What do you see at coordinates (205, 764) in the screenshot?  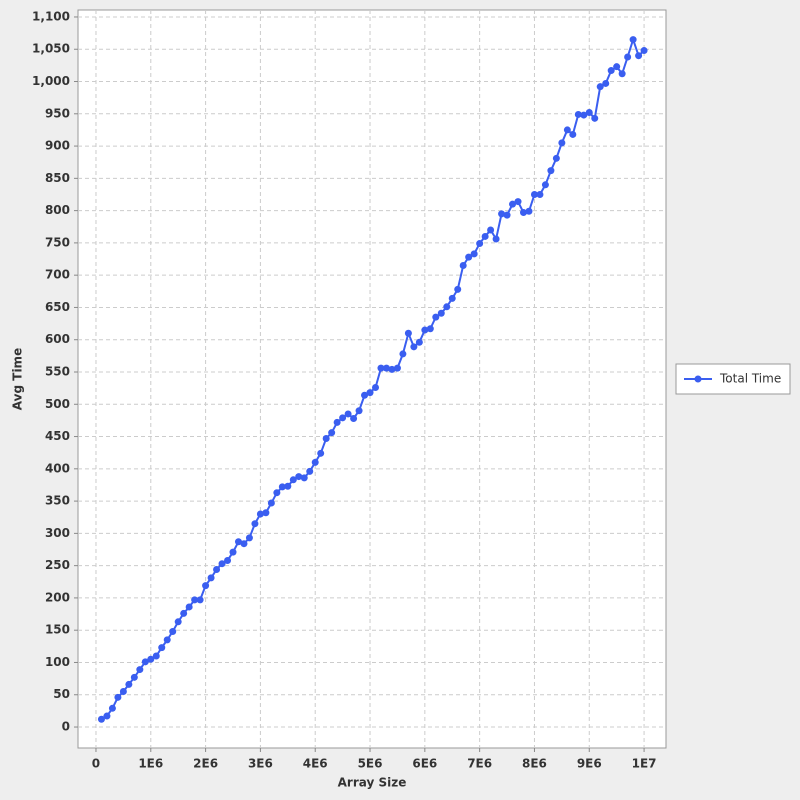 I see `x-tick-label: 2E6` at bounding box center [205, 764].